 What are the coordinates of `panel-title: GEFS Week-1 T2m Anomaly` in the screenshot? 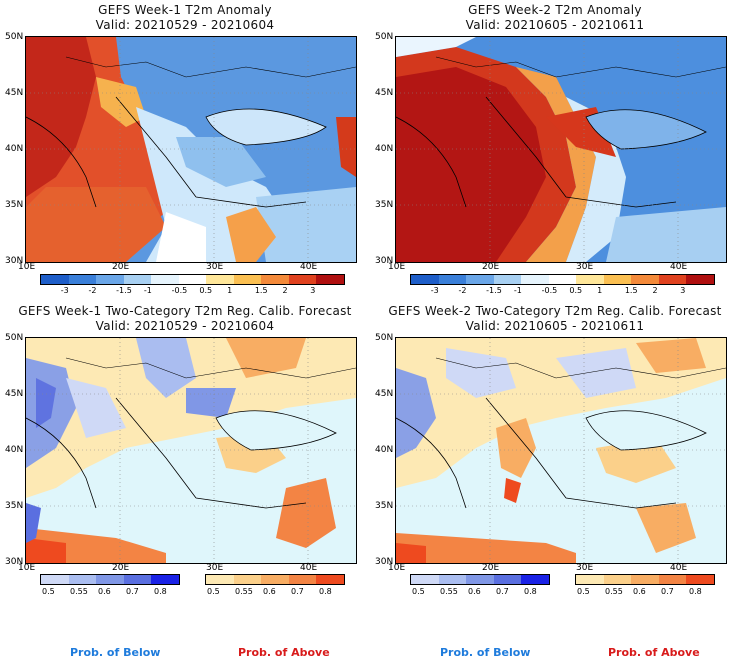 It's located at (185, 10).